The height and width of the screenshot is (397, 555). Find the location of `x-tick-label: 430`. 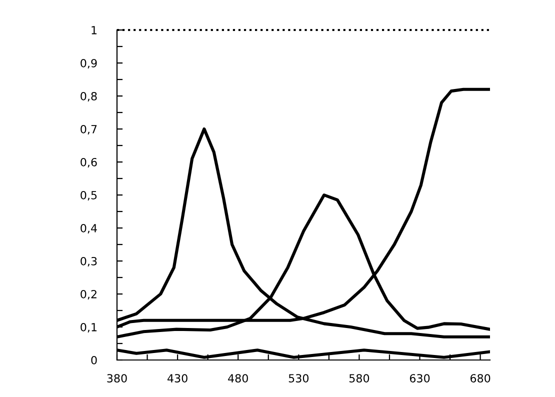

x-tick-label: 430 is located at coordinates (177, 378).